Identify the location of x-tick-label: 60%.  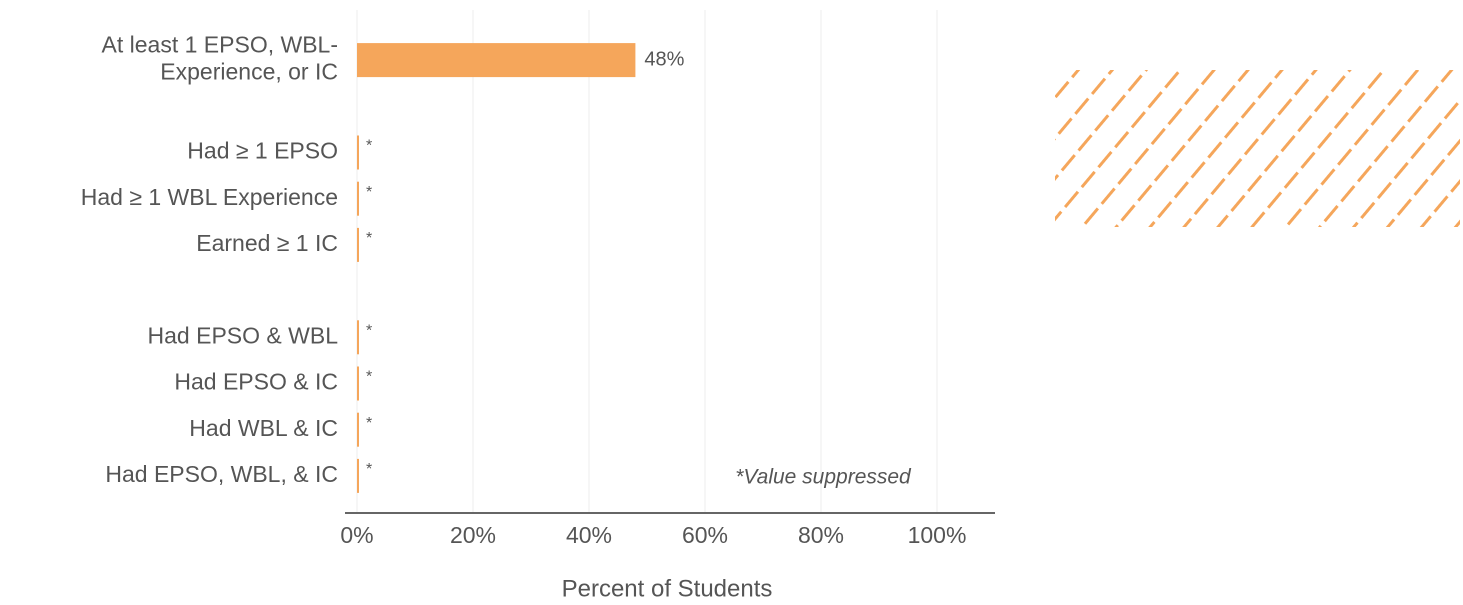
(705, 535).